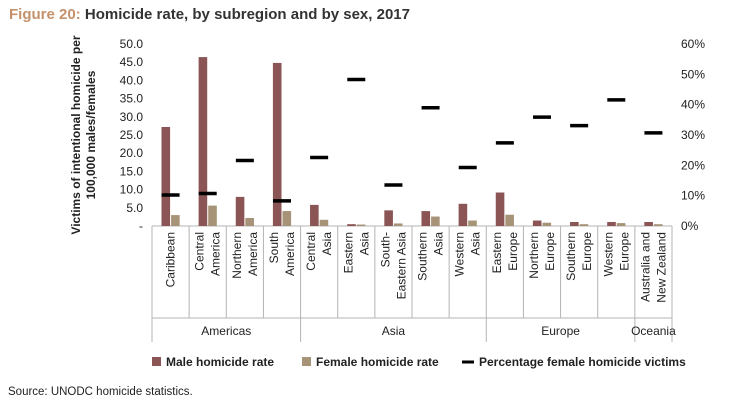  I want to click on legend-male-swatch, so click(156, 361).